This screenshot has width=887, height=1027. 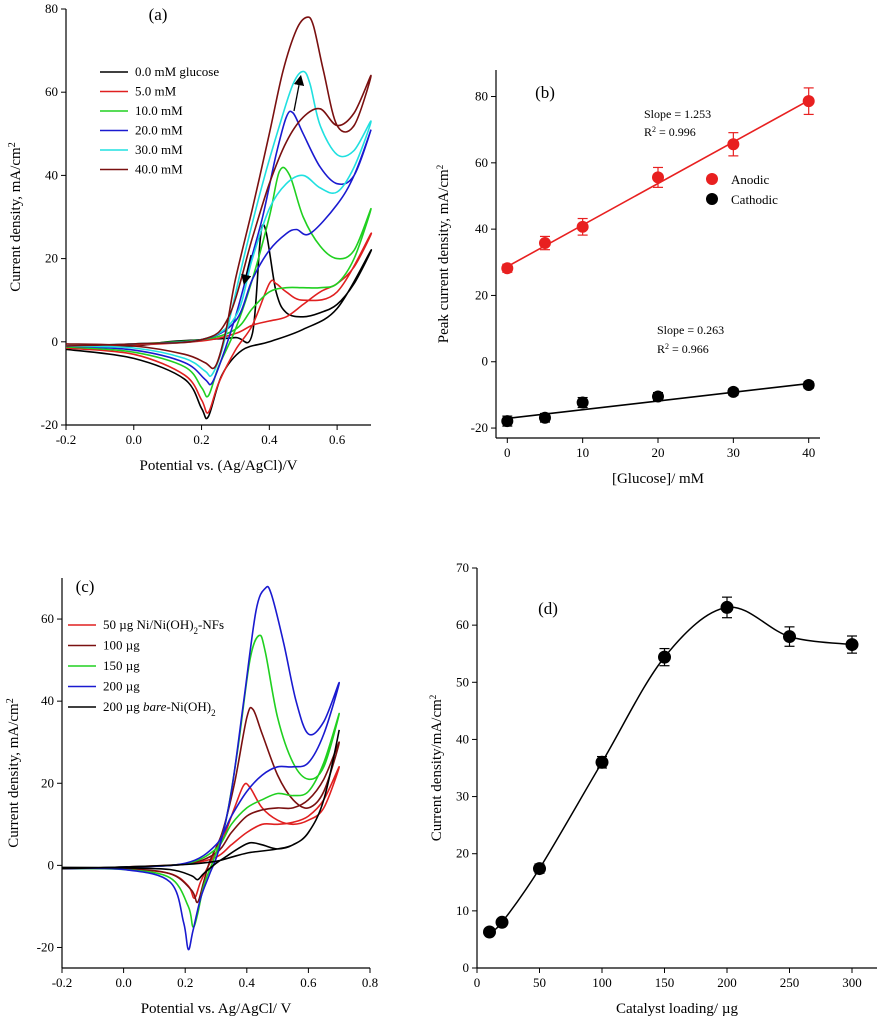 What do you see at coordinates (219, 466) in the screenshot?
I see `x-axis-title: Potential vs. (Ag/AgCl)/V` at bounding box center [219, 466].